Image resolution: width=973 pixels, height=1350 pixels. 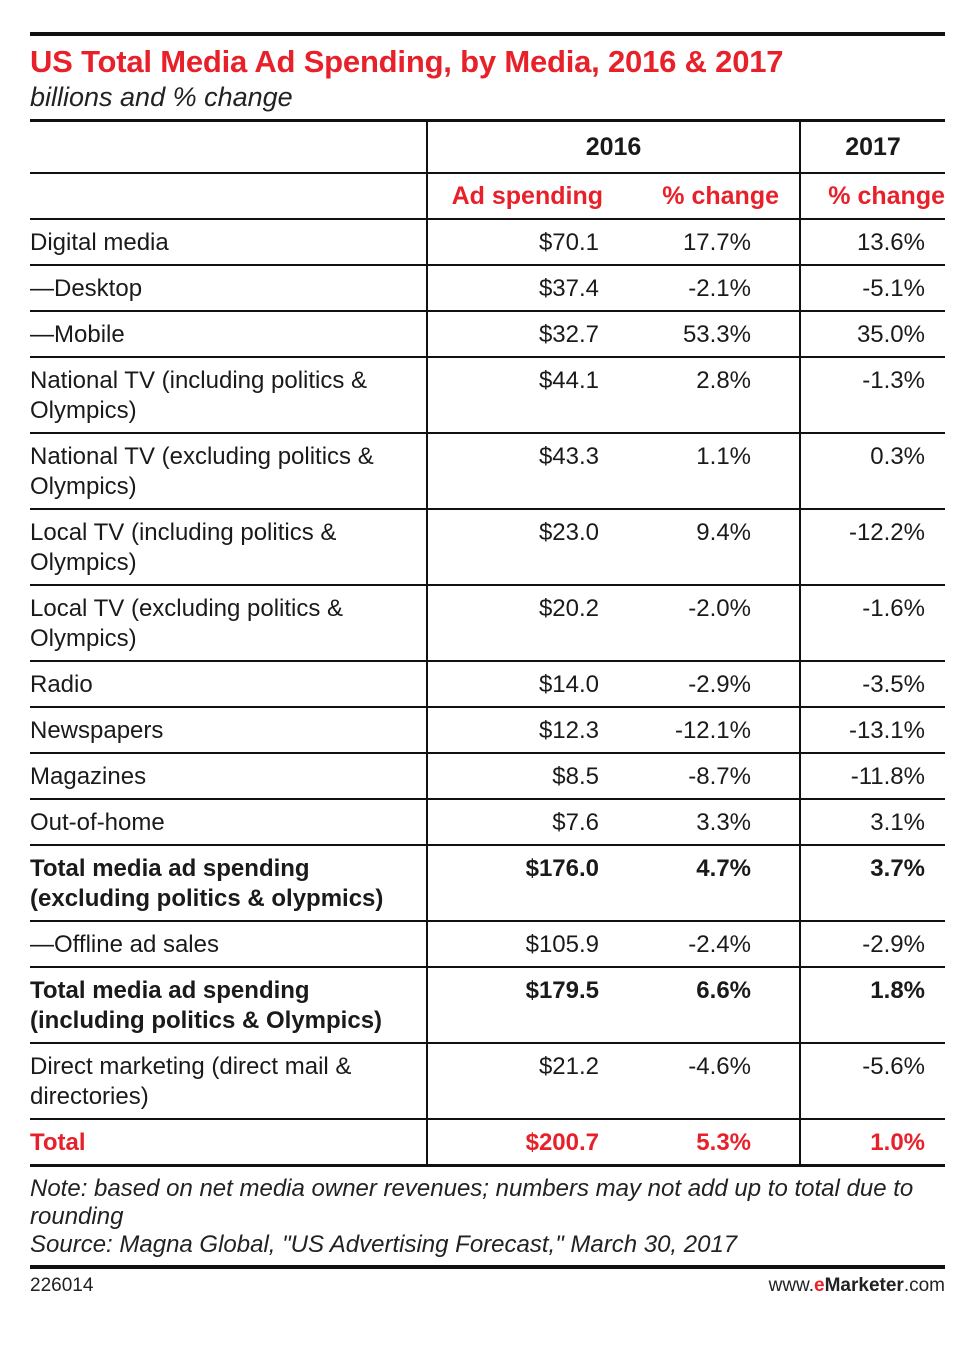 What do you see at coordinates (527, 883) in the screenshot?
I see `cell-ad-spending-2016: $176.0` at bounding box center [527, 883].